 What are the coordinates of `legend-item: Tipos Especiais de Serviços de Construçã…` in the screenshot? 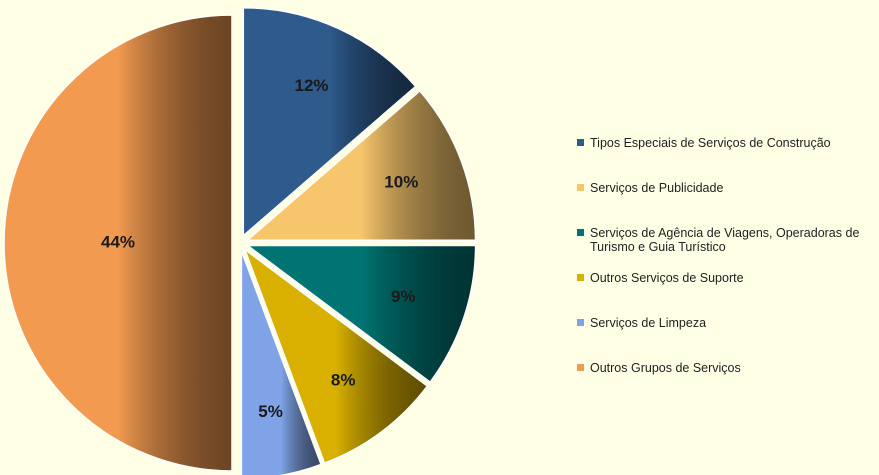 It's located at (727, 158).